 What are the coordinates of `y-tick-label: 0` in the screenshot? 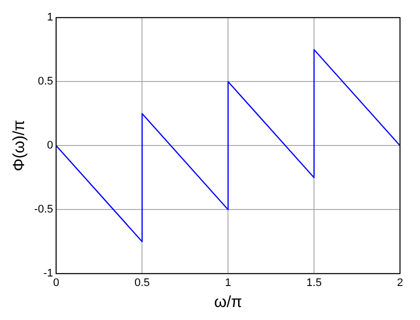 It's located at (50, 146).